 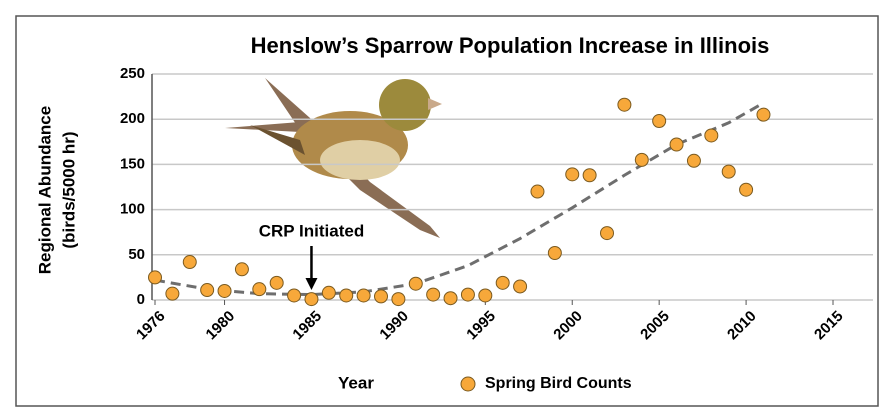 I want to click on bird-illustration, so click(x=333, y=158).